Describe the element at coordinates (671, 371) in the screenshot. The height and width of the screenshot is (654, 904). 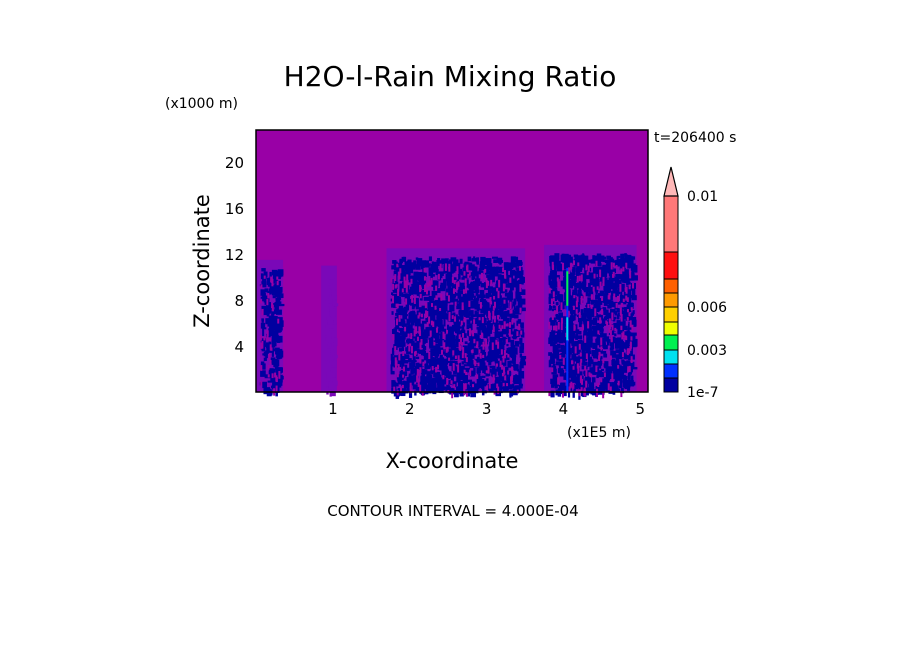
I see `colorbar-swatch` at that location.